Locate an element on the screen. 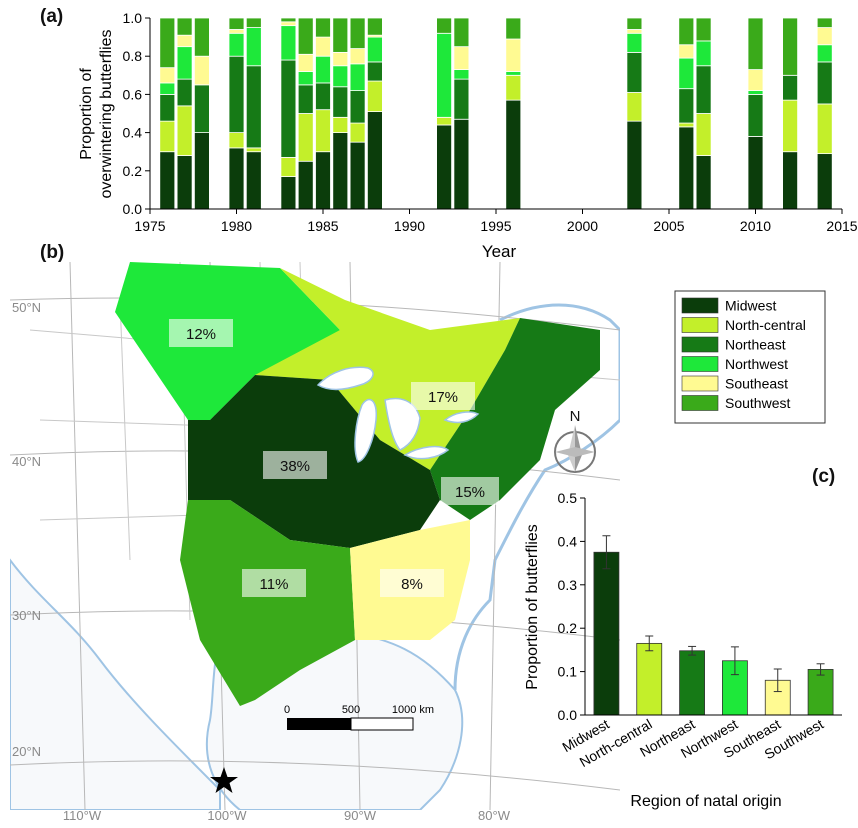  bar-segment-1986-northeast is located at coordinates (340, 102).